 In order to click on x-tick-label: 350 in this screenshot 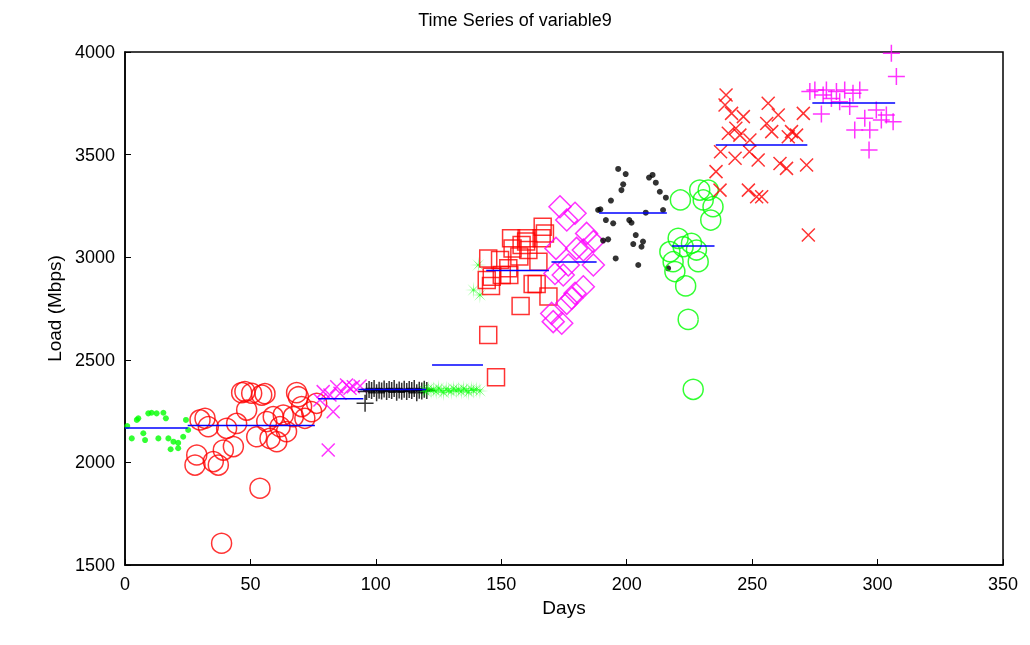, I will do `click(1003, 584)`.